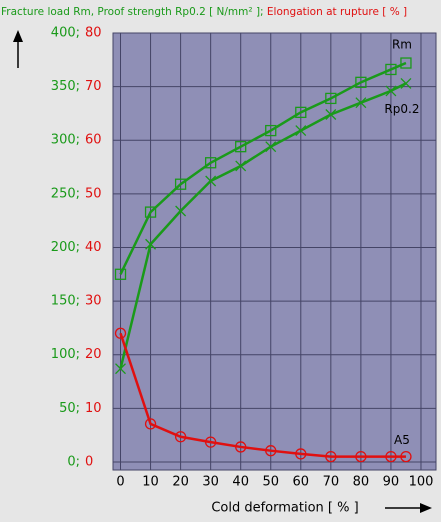 The width and height of the screenshot is (441, 522). Describe the element at coordinates (65, 86) in the screenshot. I see `y-tick-label: 350;` at that location.